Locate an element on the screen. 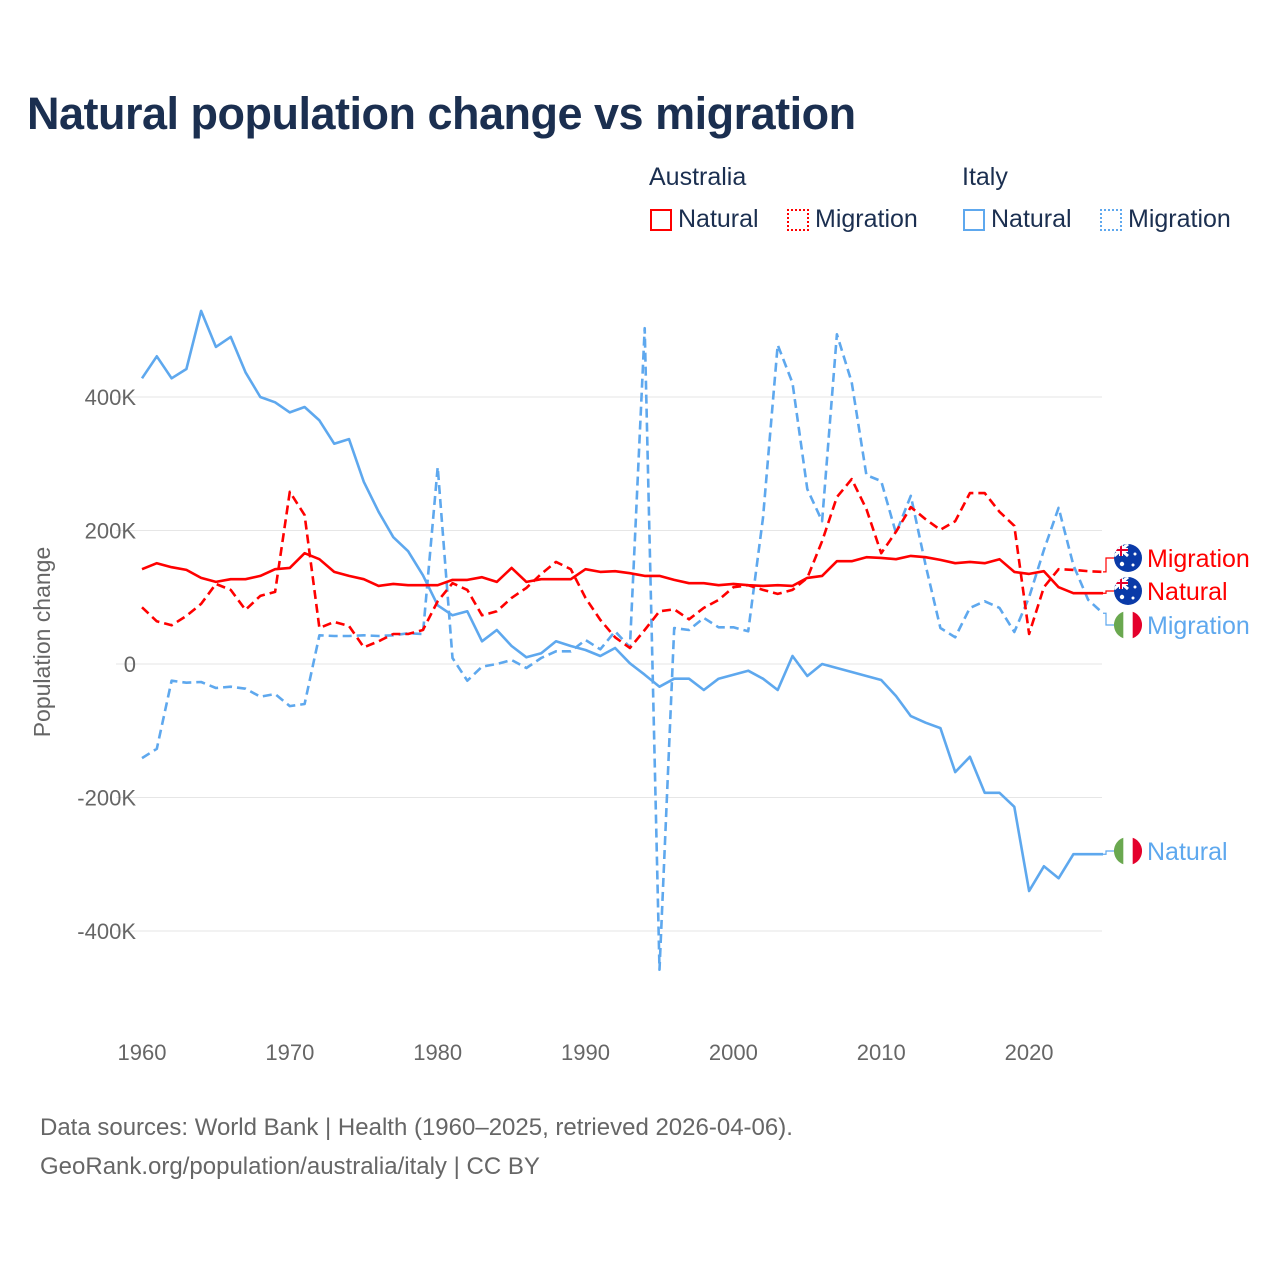 This screenshot has width=1280, height=1280. series-line-australia-migration is located at coordinates (622, 563).